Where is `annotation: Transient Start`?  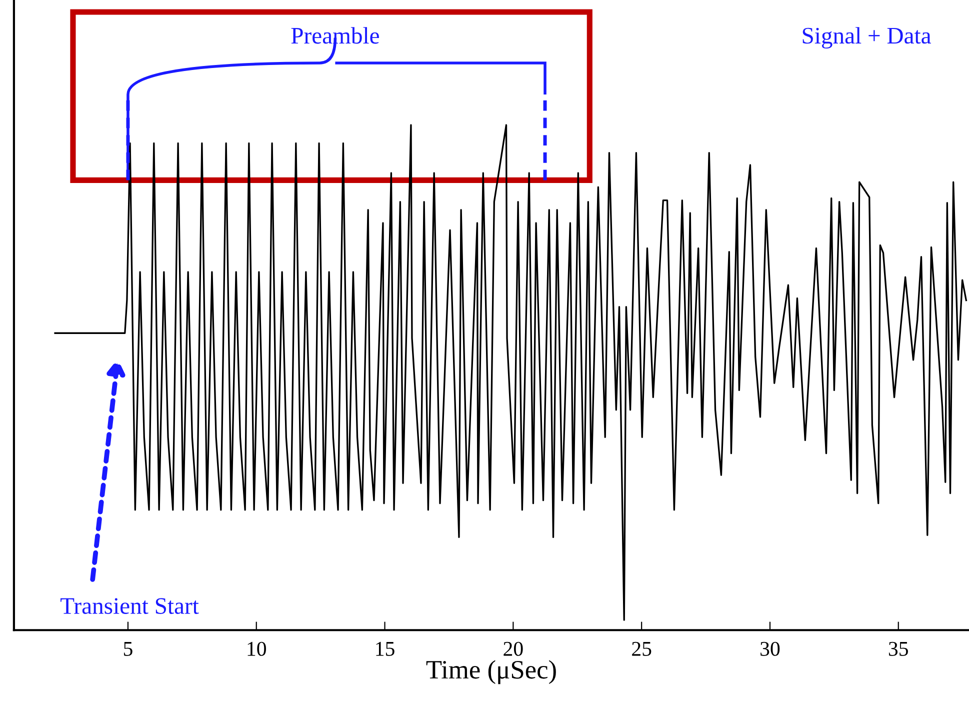 annotation: Transient Start is located at coordinates (129, 606).